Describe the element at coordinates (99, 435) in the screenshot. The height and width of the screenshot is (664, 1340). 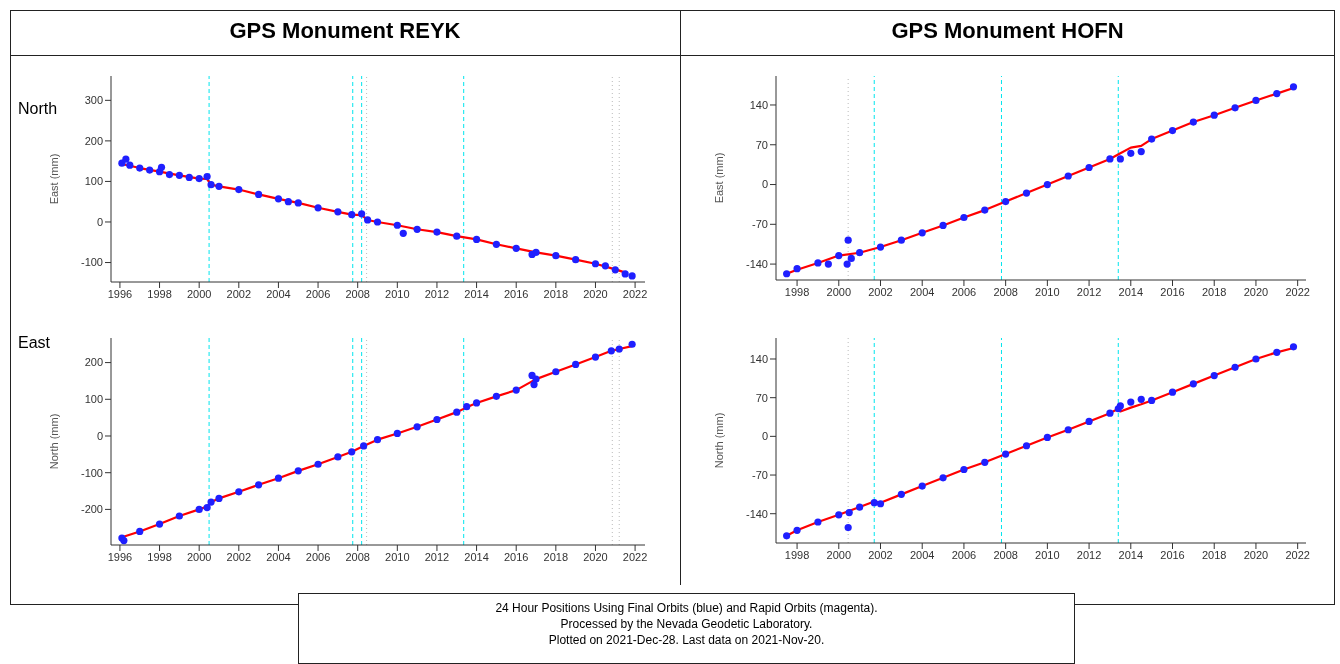
I see `y-tick-label: 0` at that location.